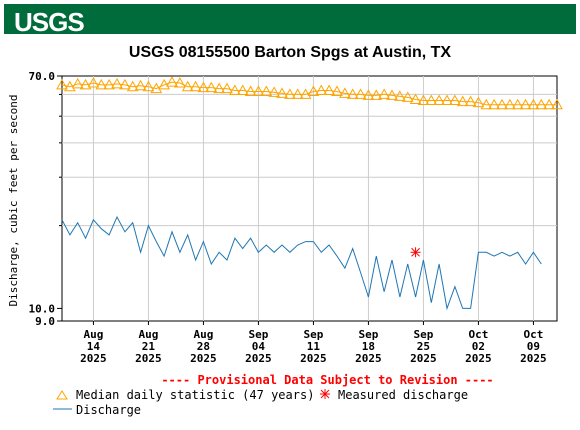  Describe the element at coordinates (42, 76) in the screenshot. I see `y-tick-label: 70.0` at that location.